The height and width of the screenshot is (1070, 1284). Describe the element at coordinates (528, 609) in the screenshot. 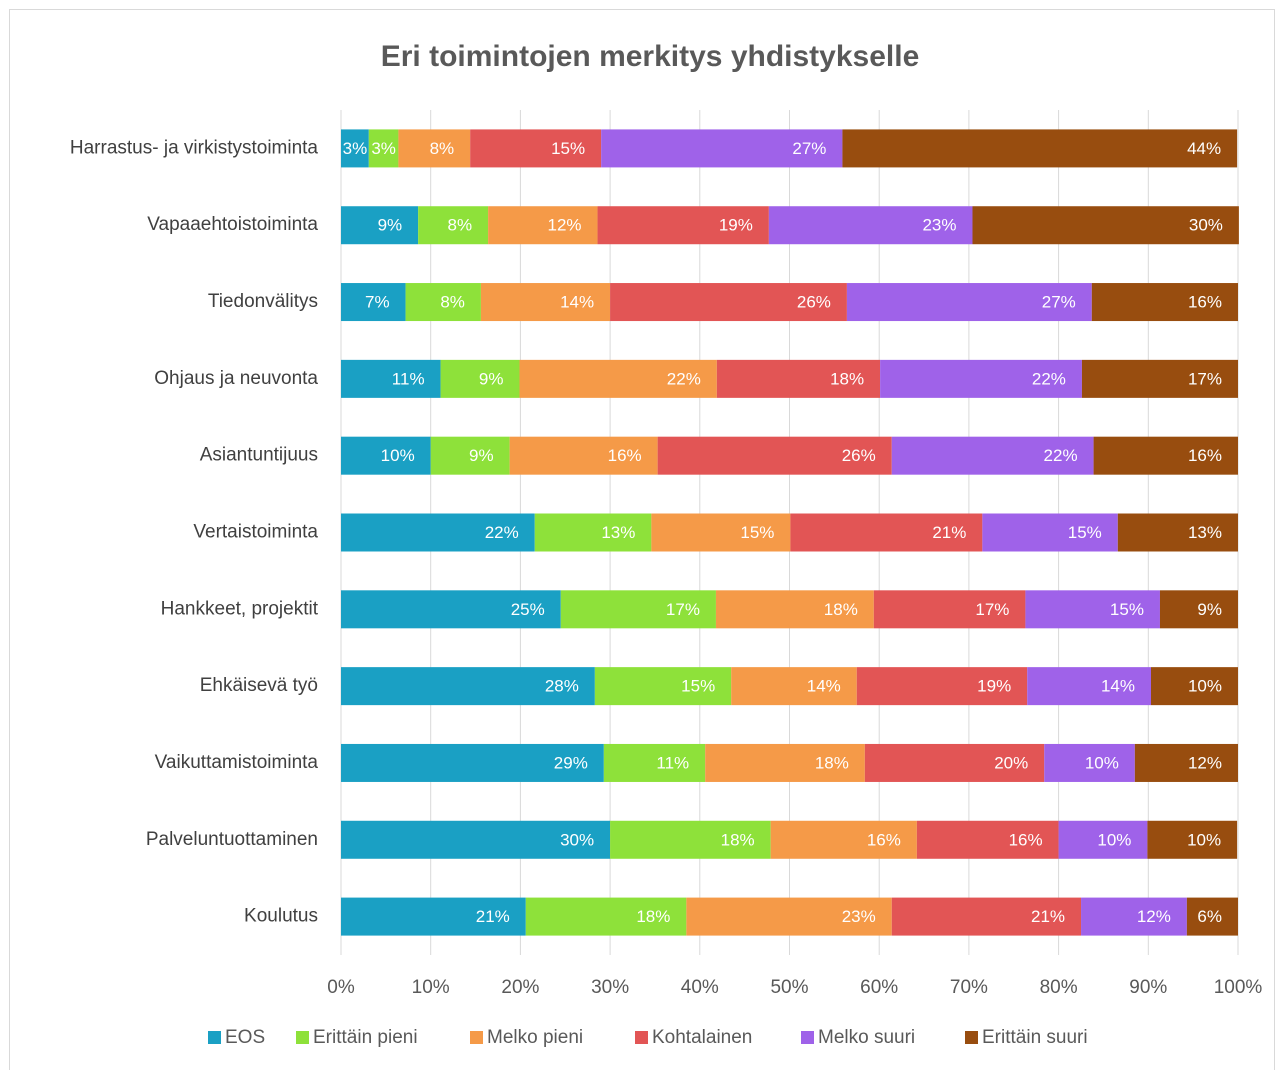

I see `data-label: 25%` at that location.